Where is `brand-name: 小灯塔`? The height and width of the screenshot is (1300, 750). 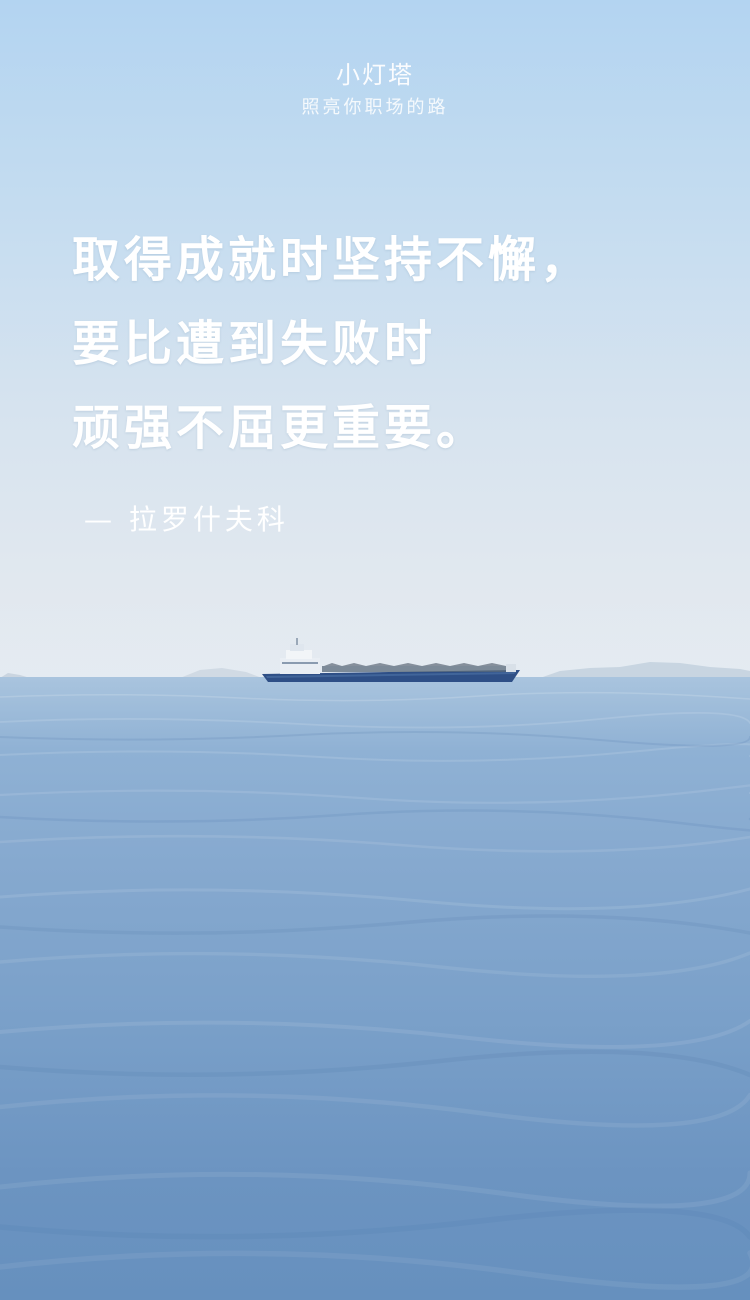 brand-name: 小灯塔 is located at coordinates (375, 75).